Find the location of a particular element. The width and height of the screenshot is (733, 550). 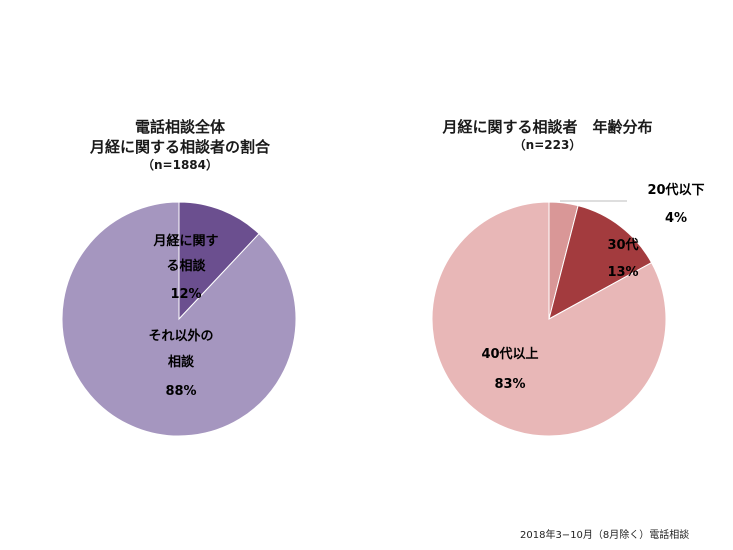

chart-1-subtitle: （n=1884） is located at coordinates (180, 165).